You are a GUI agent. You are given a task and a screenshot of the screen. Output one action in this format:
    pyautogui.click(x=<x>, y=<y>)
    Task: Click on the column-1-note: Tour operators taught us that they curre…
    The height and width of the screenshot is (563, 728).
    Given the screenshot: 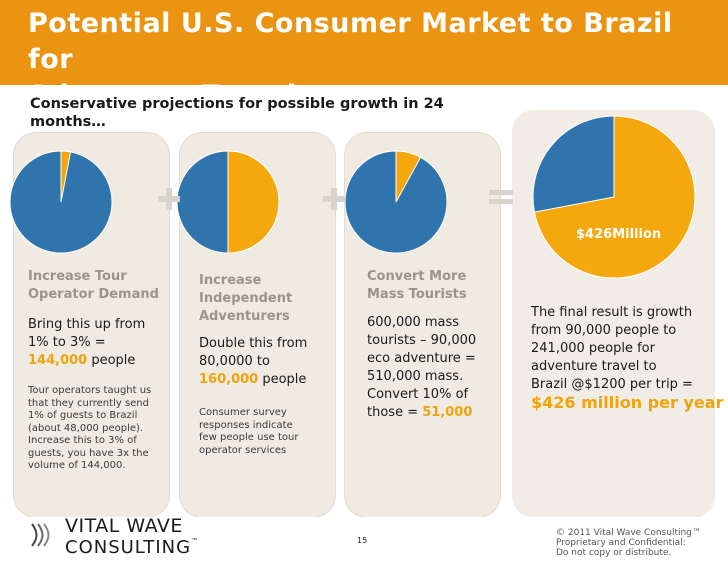 What is the action you would take?
    pyautogui.click(x=89, y=429)
    